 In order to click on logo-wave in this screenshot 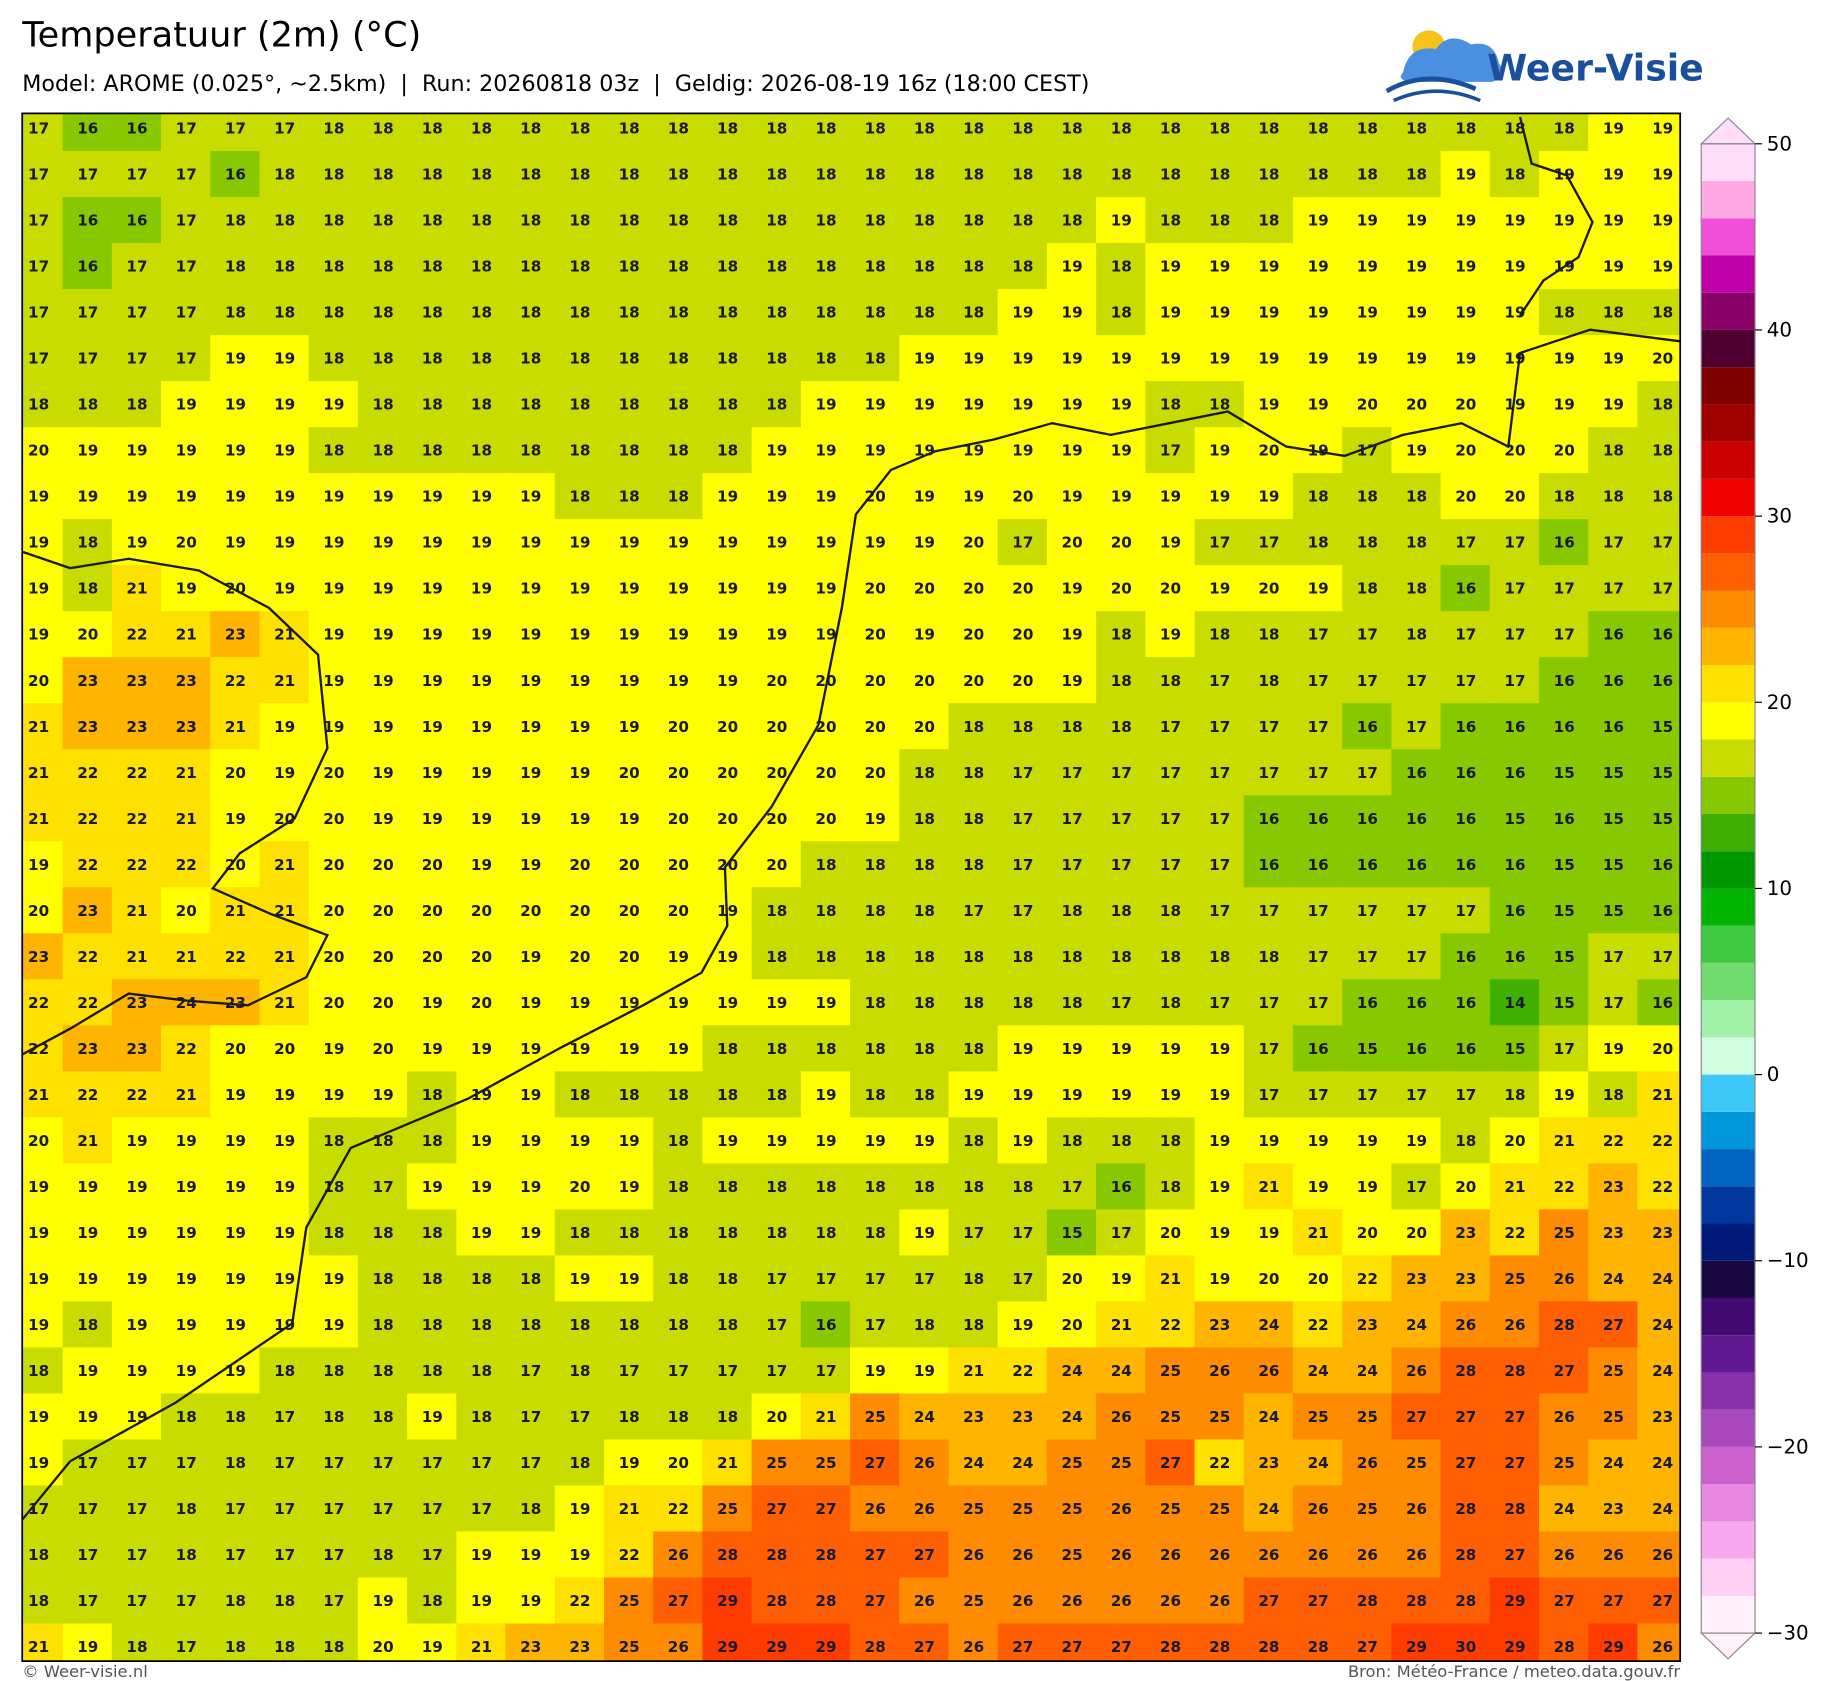, I will do `click(1431, 85)`.